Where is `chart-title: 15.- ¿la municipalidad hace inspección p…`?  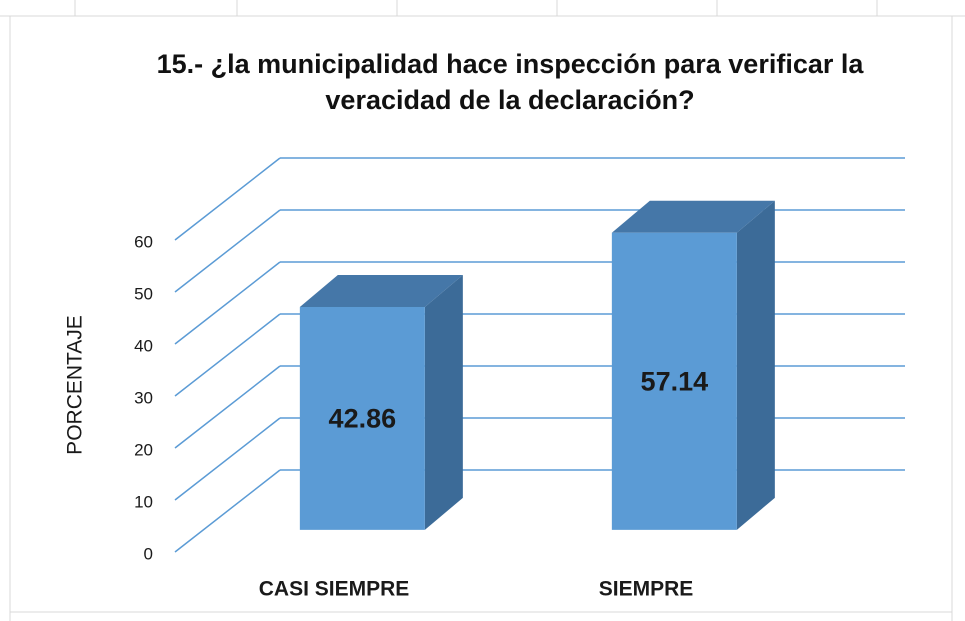 chart-title: 15.- ¿la municipalidad hace inspección p… is located at coordinates (510, 82).